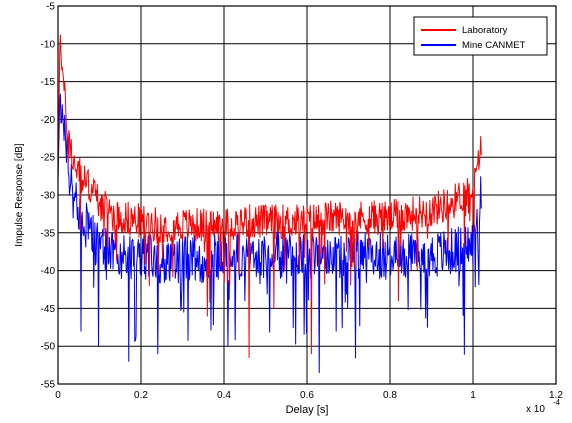 The image size is (572, 423). Describe the element at coordinates (48, 120) in the screenshot. I see `y-tick-label: -20` at that location.